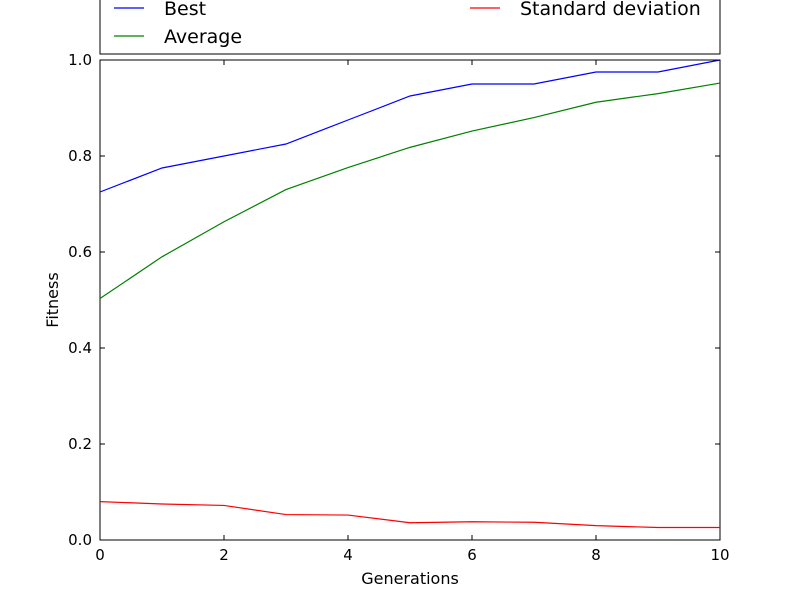 The image size is (800, 600). Describe the element at coordinates (203, 37) in the screenshot. I see `legend-label-average: Average` at that location.